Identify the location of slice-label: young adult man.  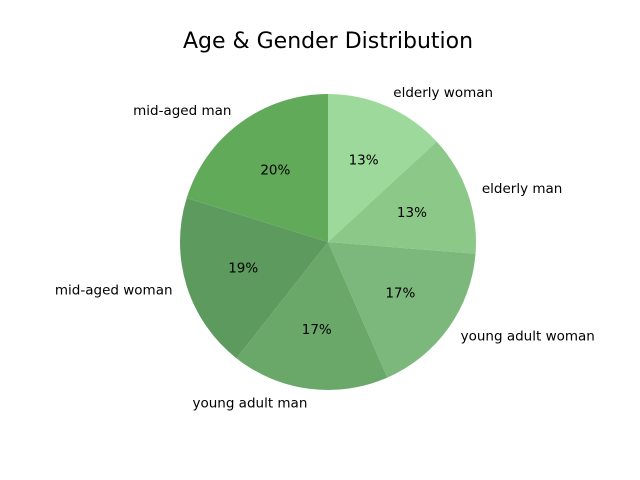
(249, 403).